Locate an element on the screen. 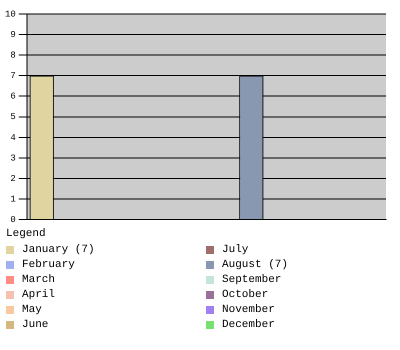 The image size is (400, 350). y-tick-label: 1 is located at coordinates (13, 199).